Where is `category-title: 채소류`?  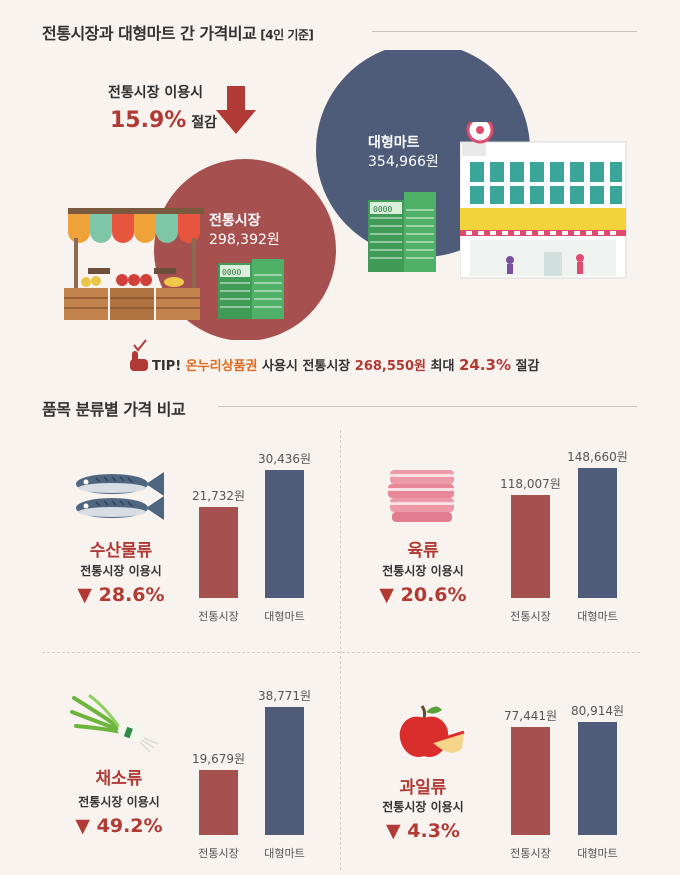 category-title: 채소류 is located at coordinates (119, 779).